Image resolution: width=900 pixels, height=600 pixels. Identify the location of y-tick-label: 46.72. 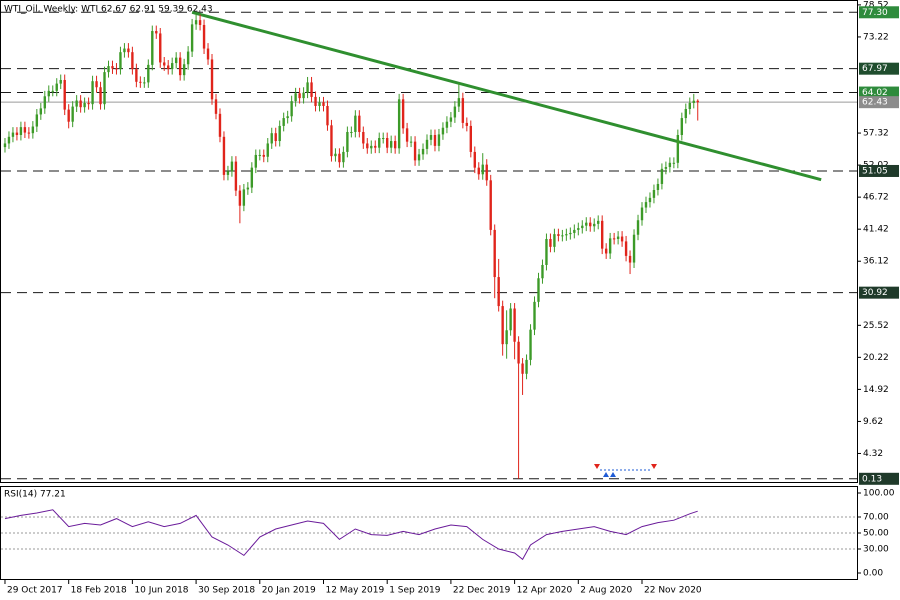
(876, 198).